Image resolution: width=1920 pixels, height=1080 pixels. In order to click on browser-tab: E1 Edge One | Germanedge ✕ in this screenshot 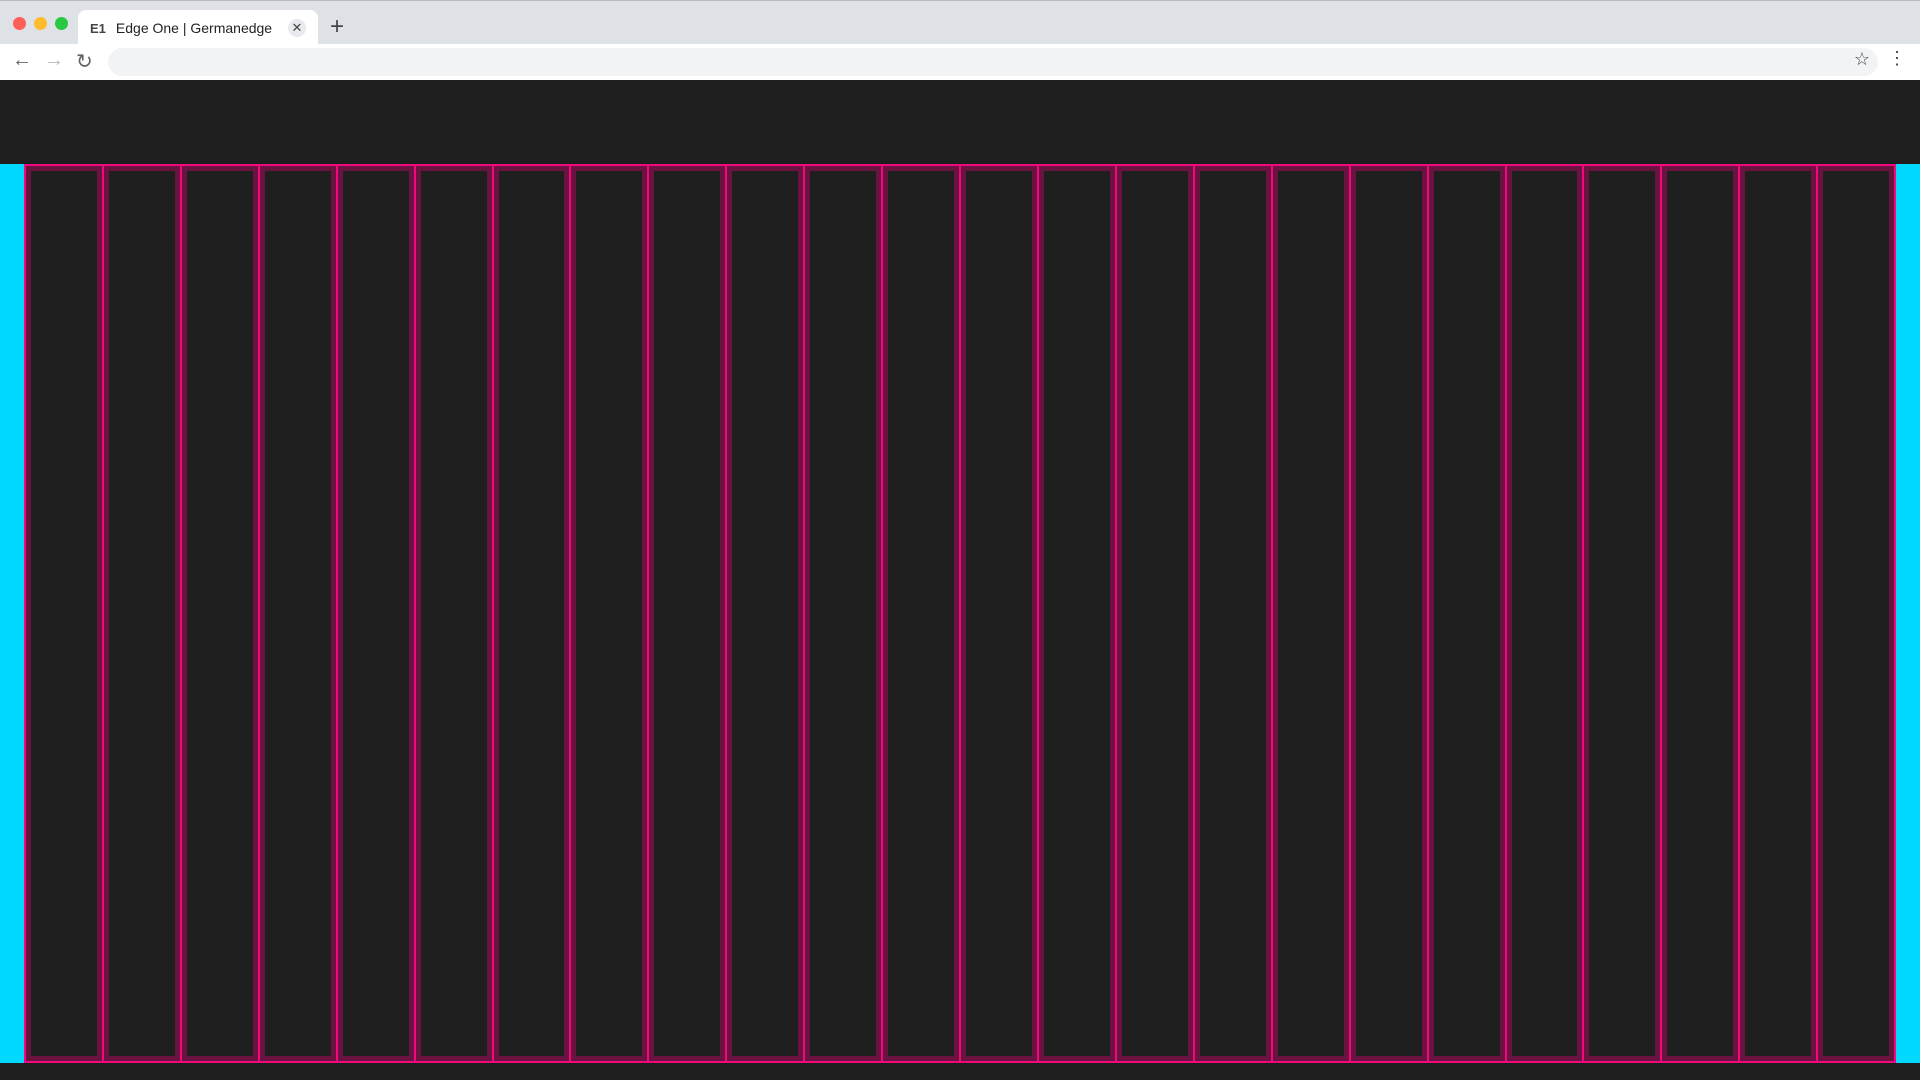, I will do `click(198, 28)`.